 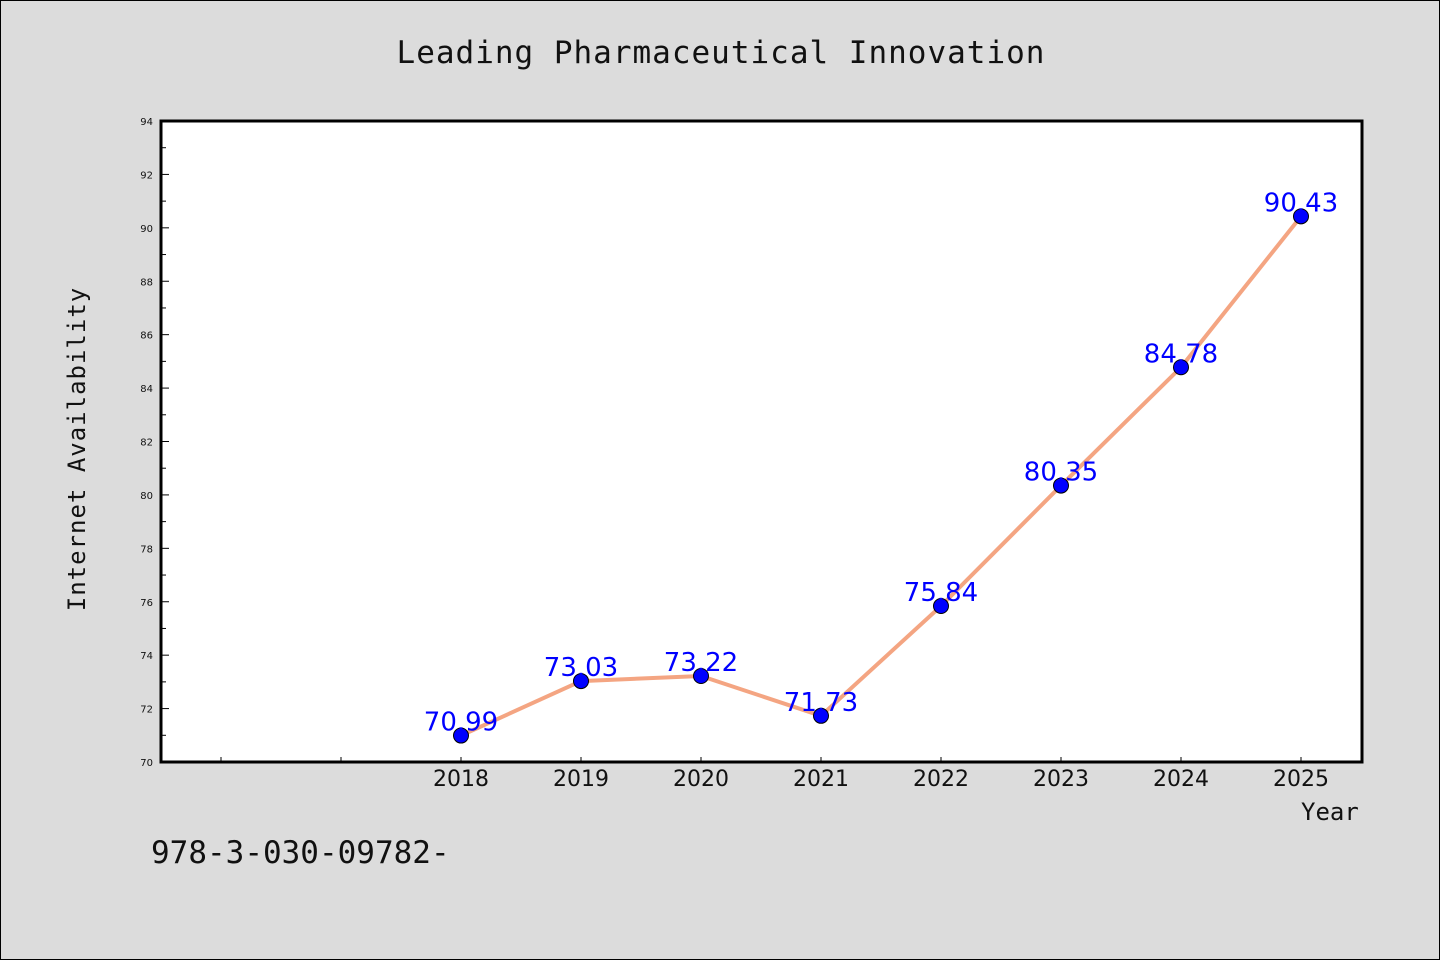 I want to click on y-tick-label: 84, so click(x=146, y=389).